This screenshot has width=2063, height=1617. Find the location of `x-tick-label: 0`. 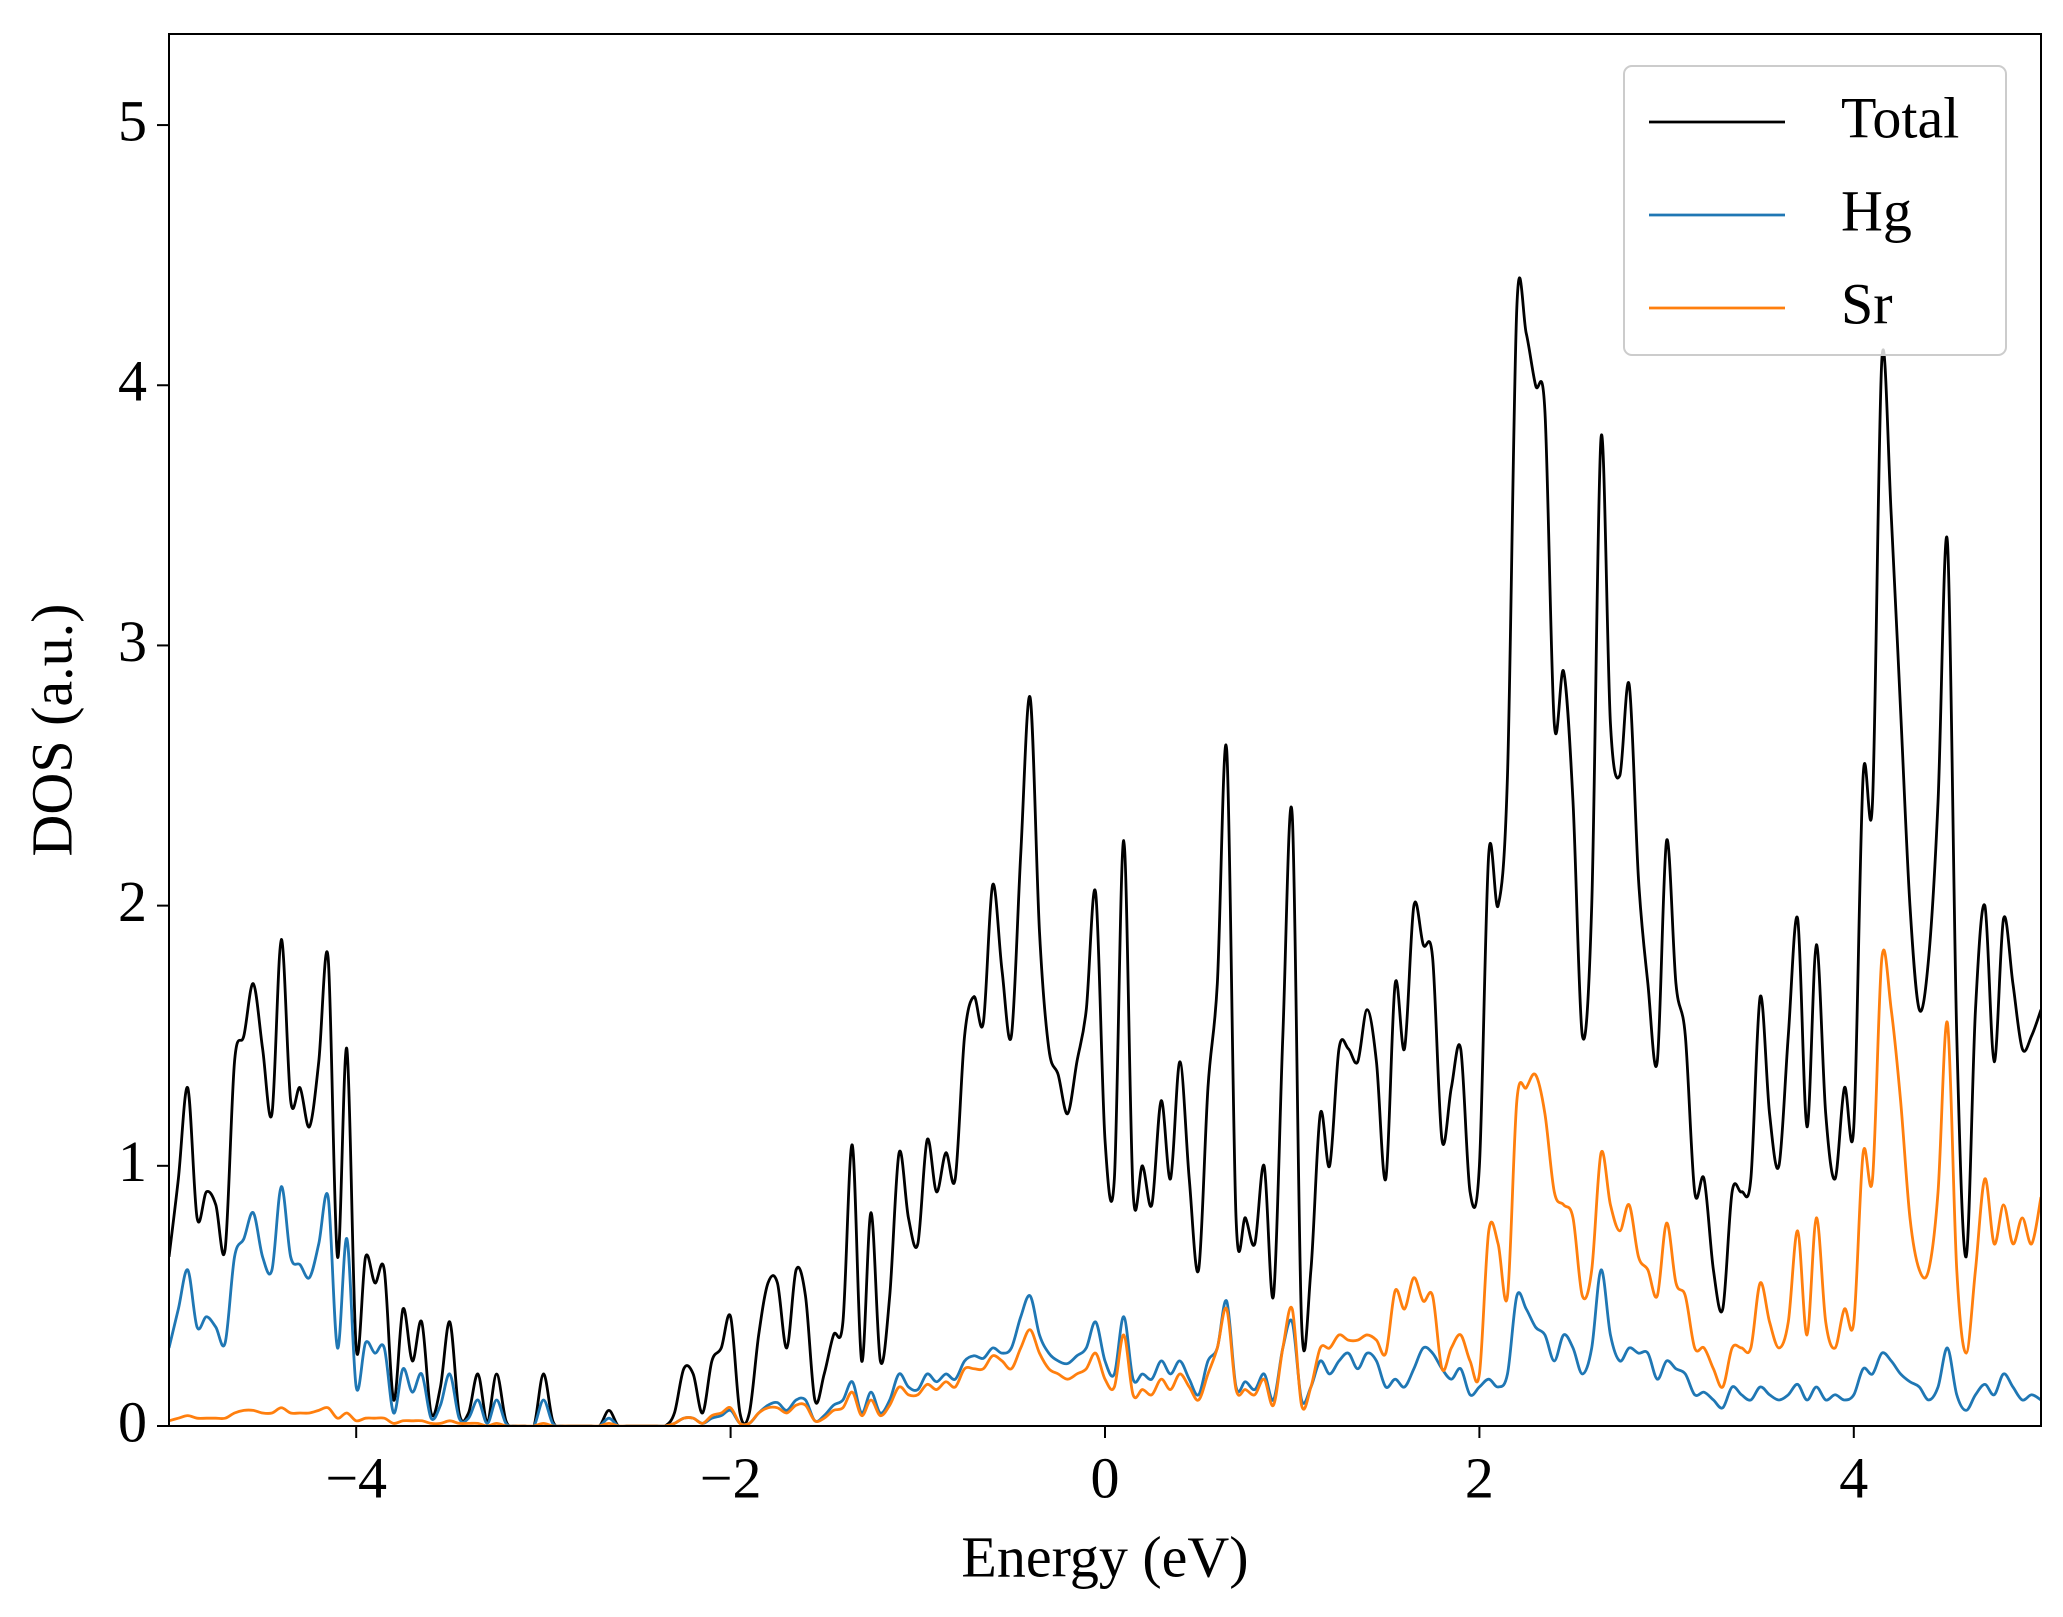

x-tick-label: 0 is located at coordinates (1105, 1477).